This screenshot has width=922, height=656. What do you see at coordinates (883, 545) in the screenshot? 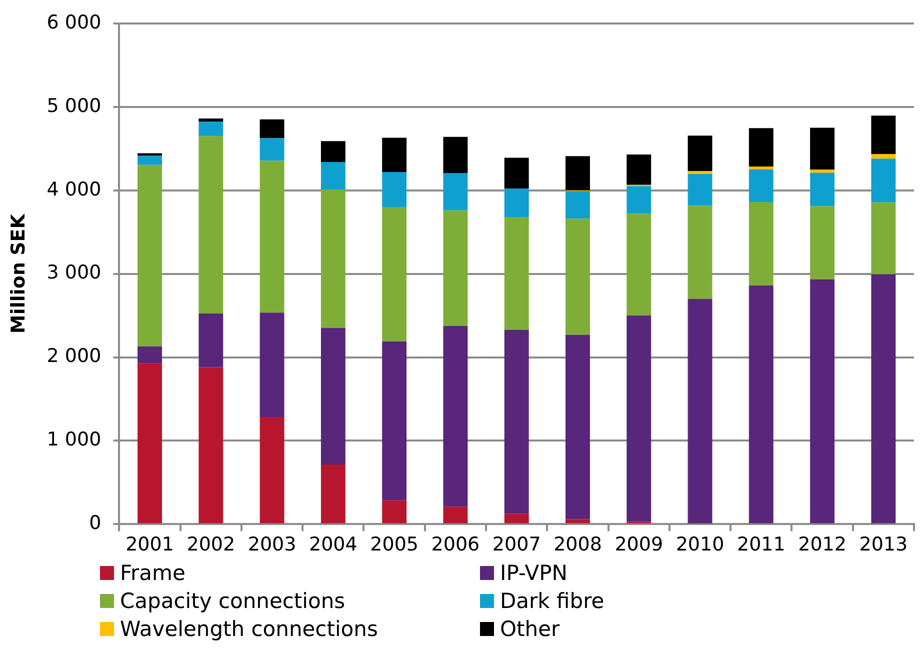
I see `x-tick-label: 2013` at bounding box center [883, 545].